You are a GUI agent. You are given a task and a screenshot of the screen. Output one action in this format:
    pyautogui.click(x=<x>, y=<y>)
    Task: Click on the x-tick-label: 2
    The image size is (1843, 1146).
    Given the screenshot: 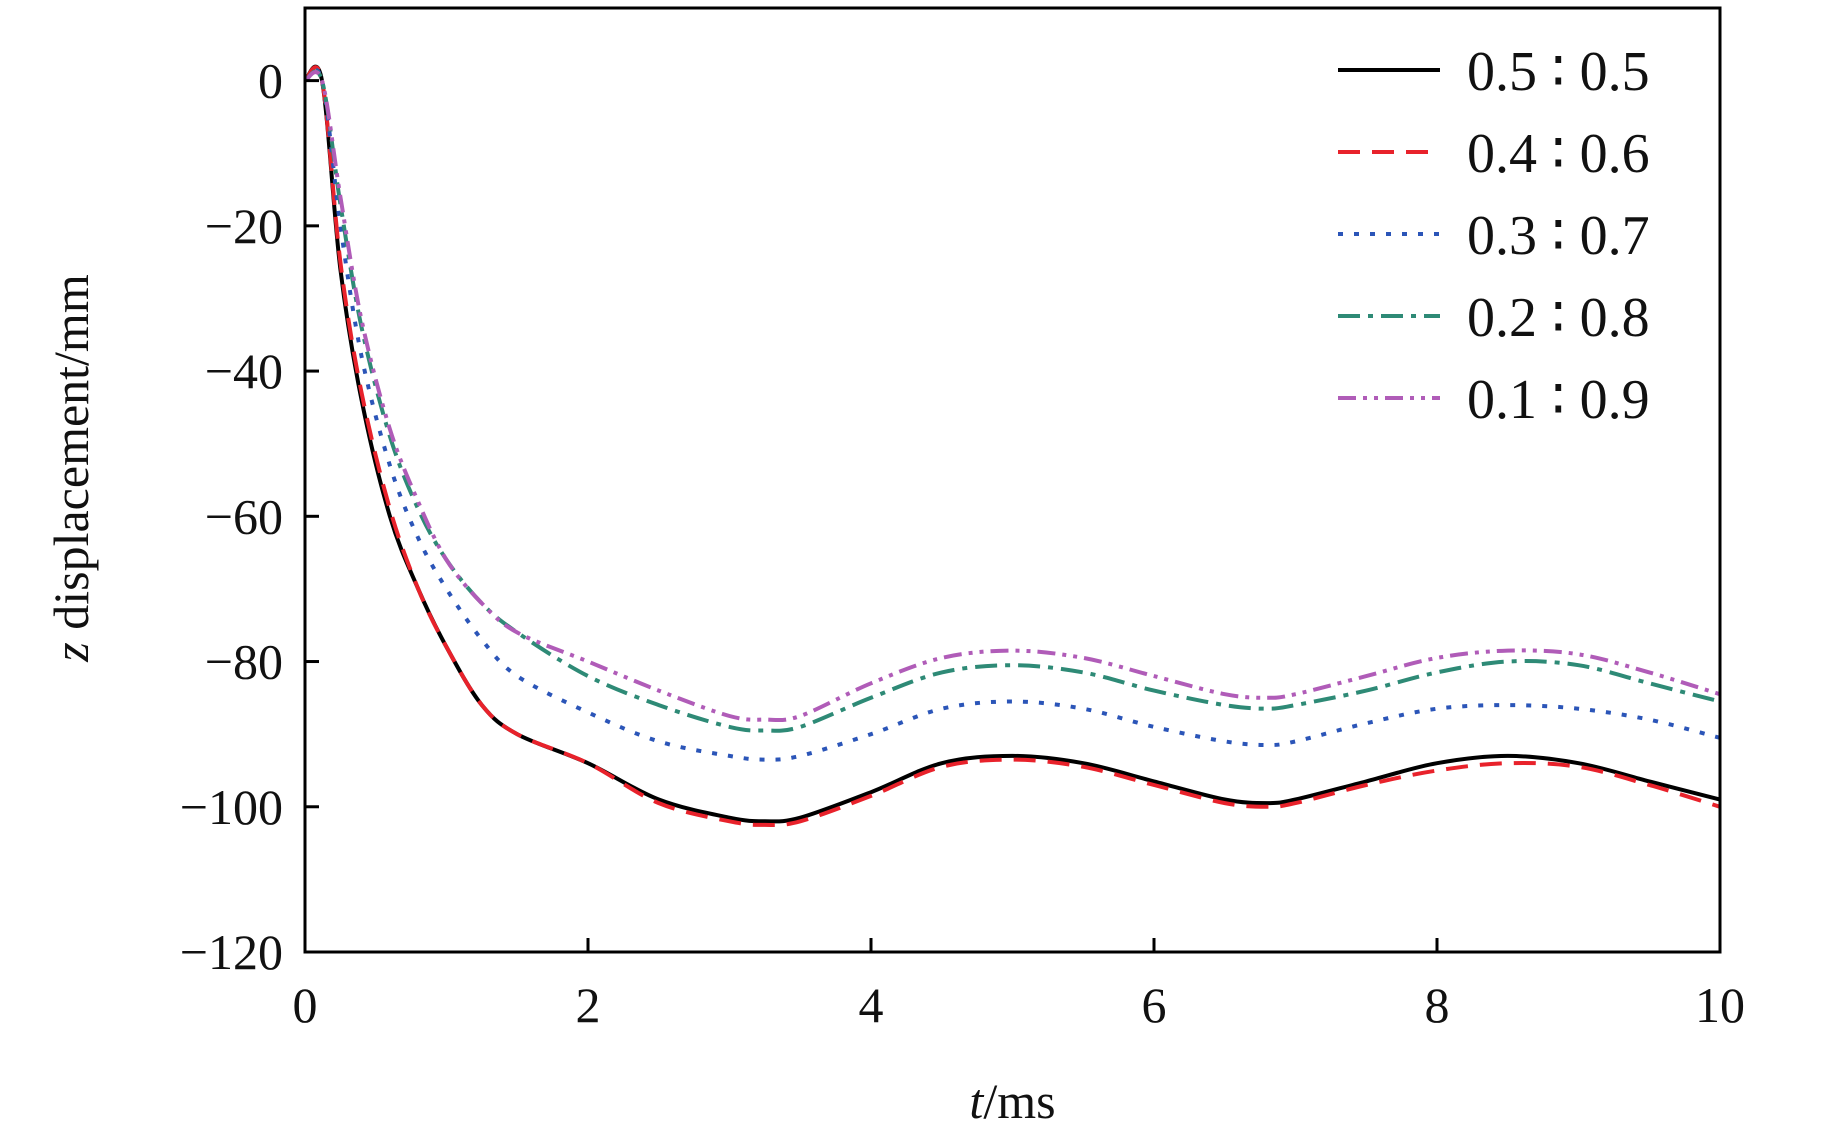 What is the action you would take?
    pyautogui.click(x=588, y=1005)
    